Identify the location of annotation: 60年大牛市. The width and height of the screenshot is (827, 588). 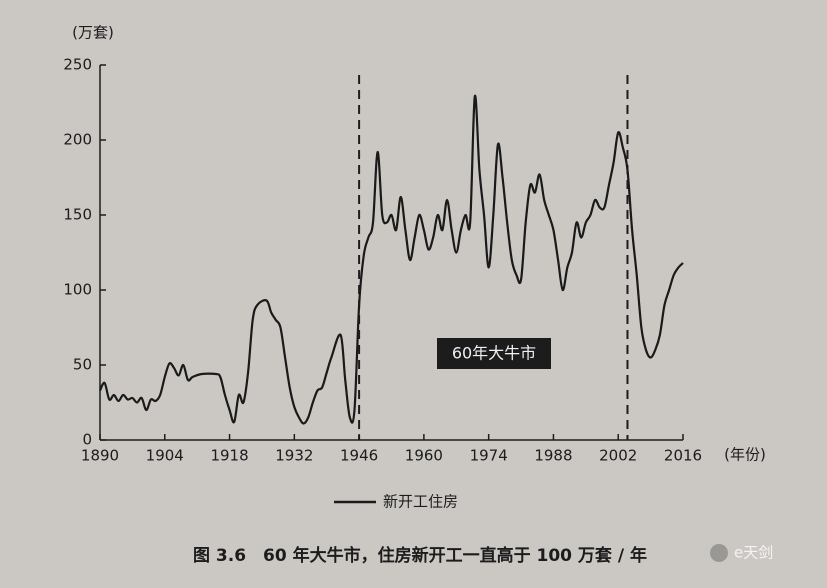
(494, 353).